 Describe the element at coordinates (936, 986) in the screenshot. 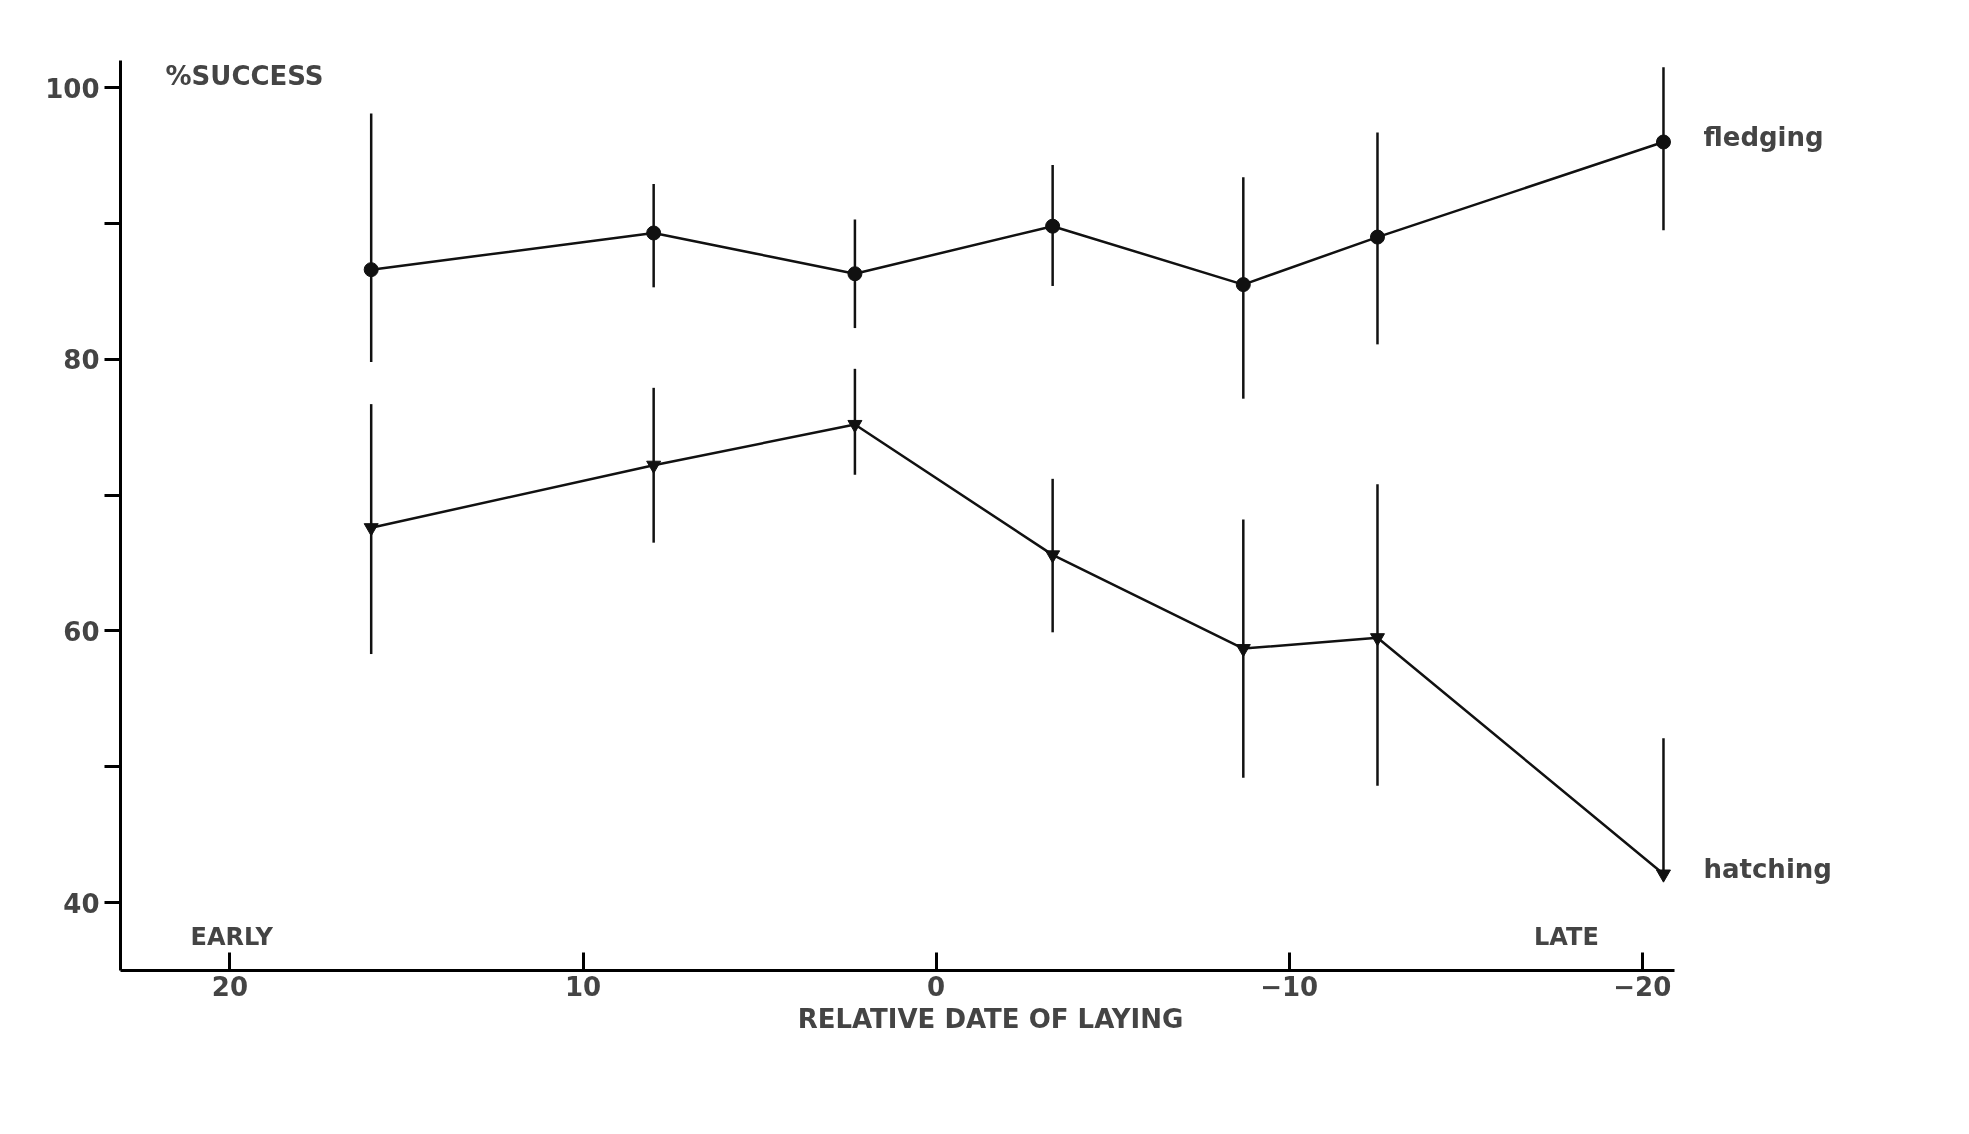

I see `x-tick-label: 0` at that location.